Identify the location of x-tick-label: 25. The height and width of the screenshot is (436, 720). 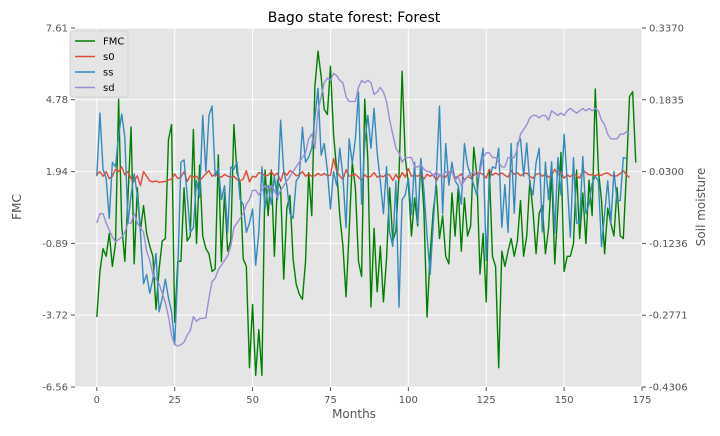
(174, 400).